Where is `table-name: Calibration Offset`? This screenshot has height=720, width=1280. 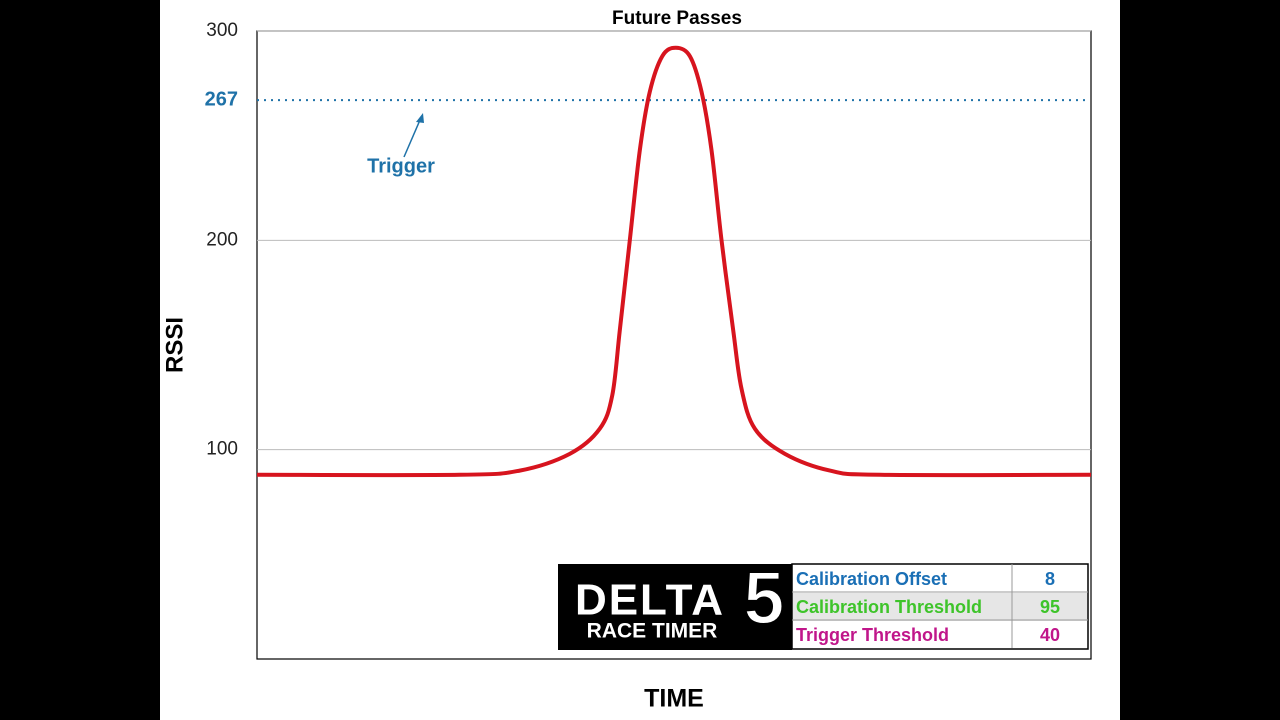 table-name: Calibration Offset is located at coordinates (871, 579).